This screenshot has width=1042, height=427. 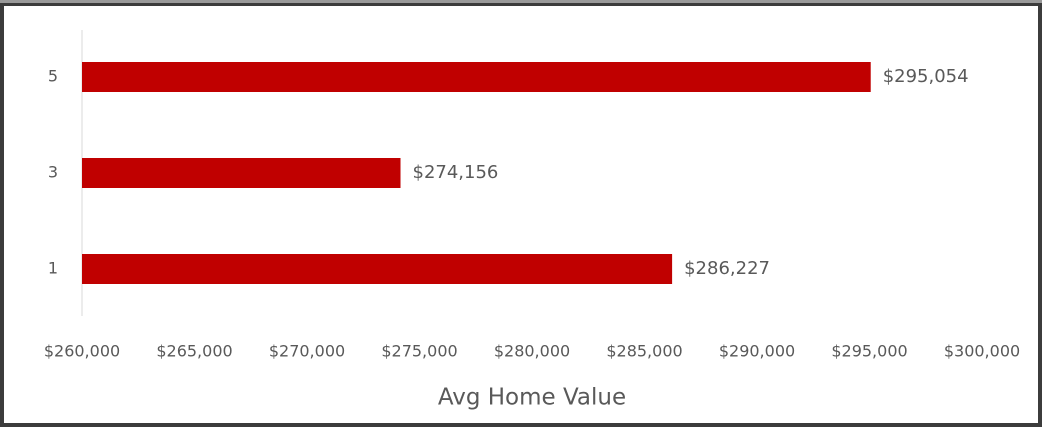 I want to click on x-tick-label: $290,000, so click(x=757, y=351).